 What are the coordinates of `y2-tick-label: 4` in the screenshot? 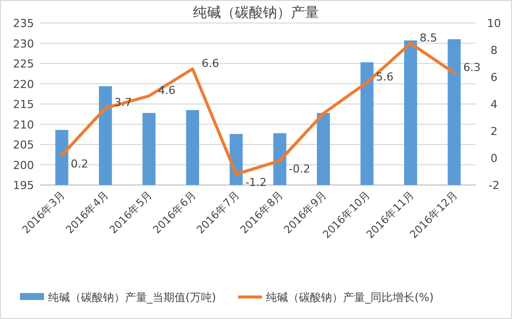 It's located at (494, 104).